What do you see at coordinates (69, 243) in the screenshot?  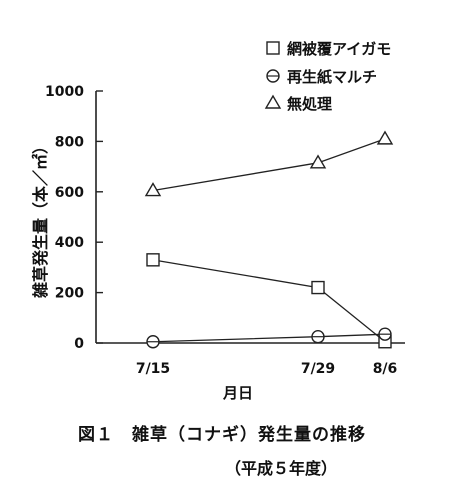 I see `y-tick-label: 400` at bounding box center [69, 243].